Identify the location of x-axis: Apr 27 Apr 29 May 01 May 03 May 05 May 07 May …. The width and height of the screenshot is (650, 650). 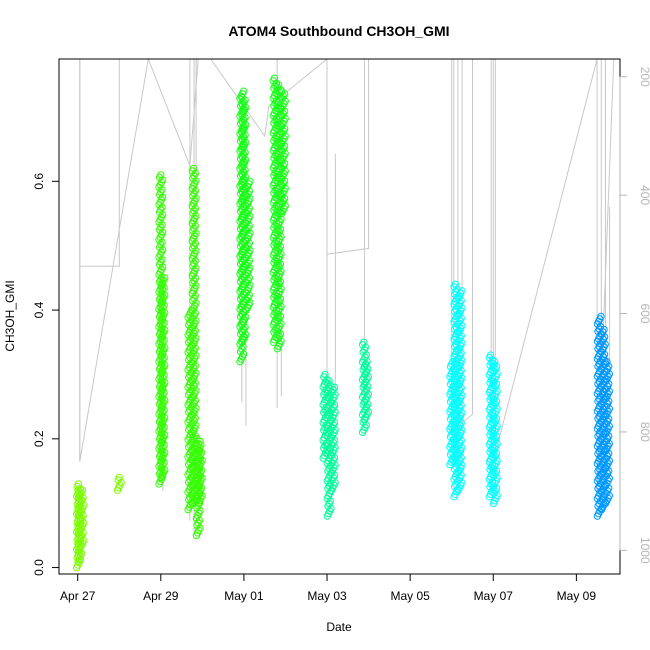
(328, 588).